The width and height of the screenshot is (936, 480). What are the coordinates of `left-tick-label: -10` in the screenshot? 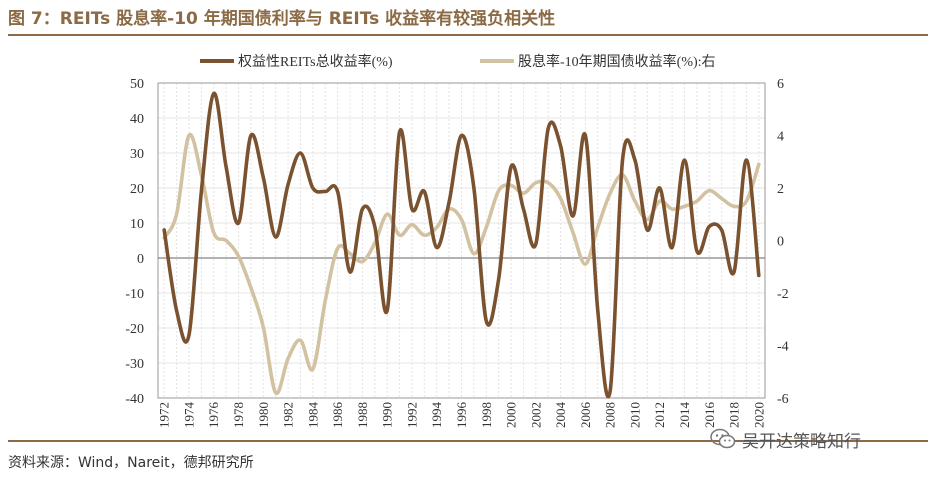 It's located at (134, 294).